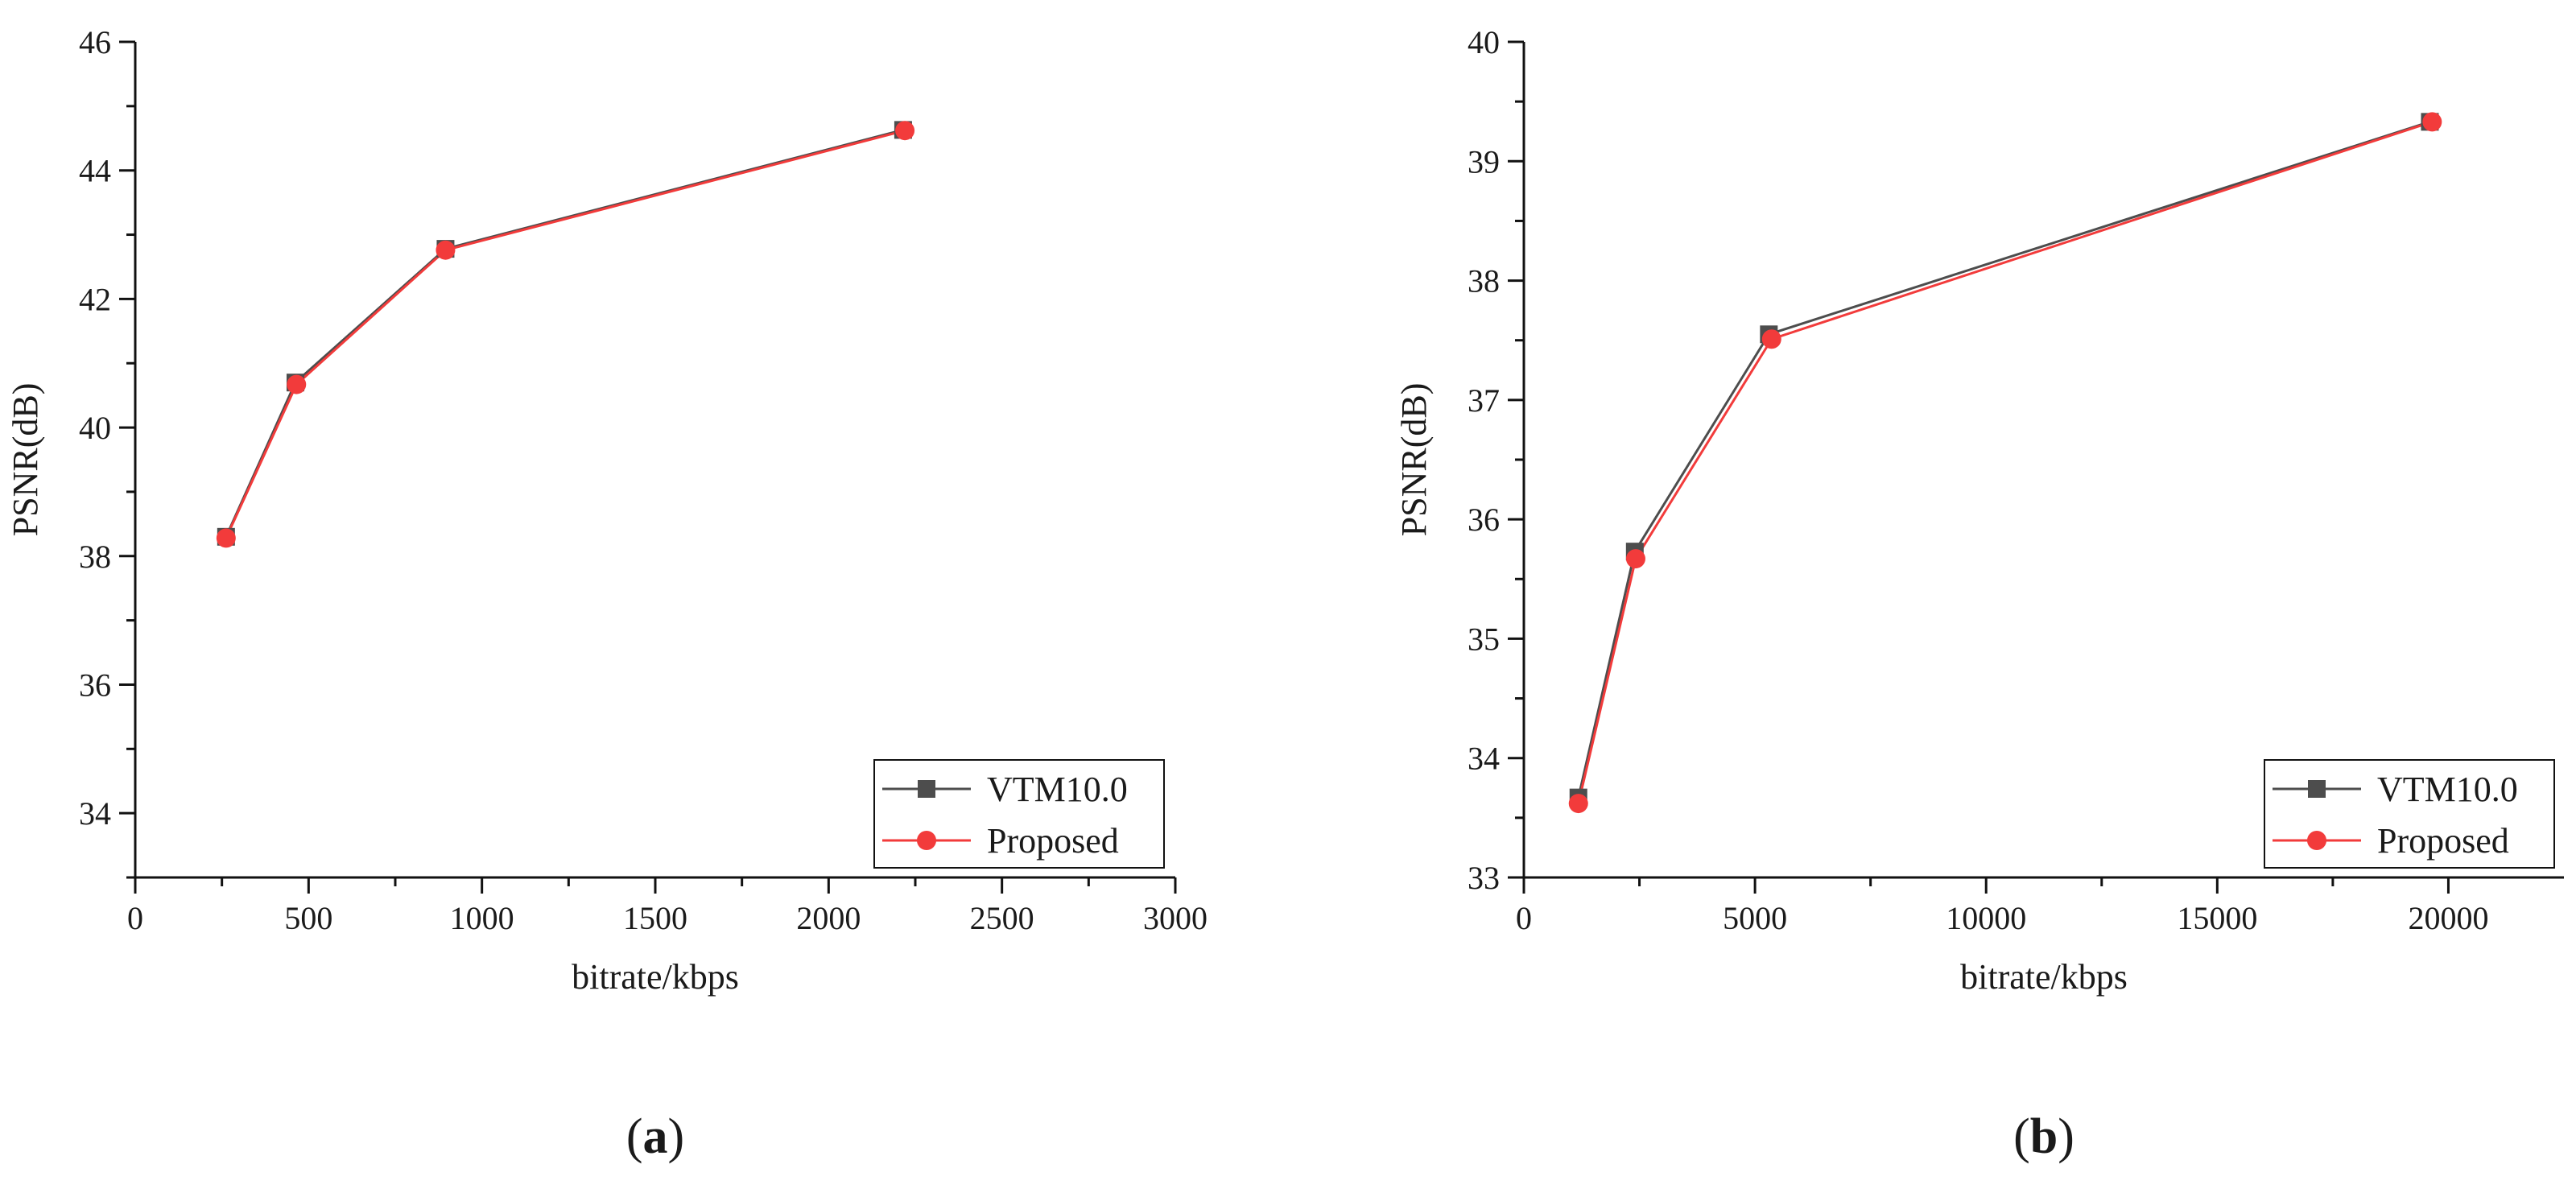 This screenshot has height=1189, width=2576. What do you see at coordinates (1002, 918) in the screenshot?
I see `x-tick-label: 2500` at bounding box center [1002, 918].